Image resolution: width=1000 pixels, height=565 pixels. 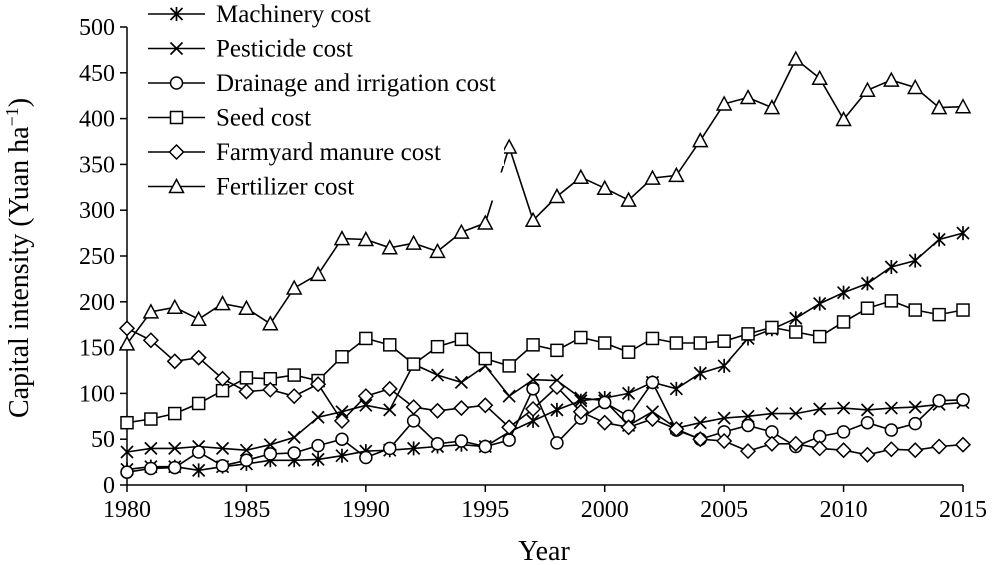 I want to click on x-tick-label: 1990, so click(x=366, y=510).